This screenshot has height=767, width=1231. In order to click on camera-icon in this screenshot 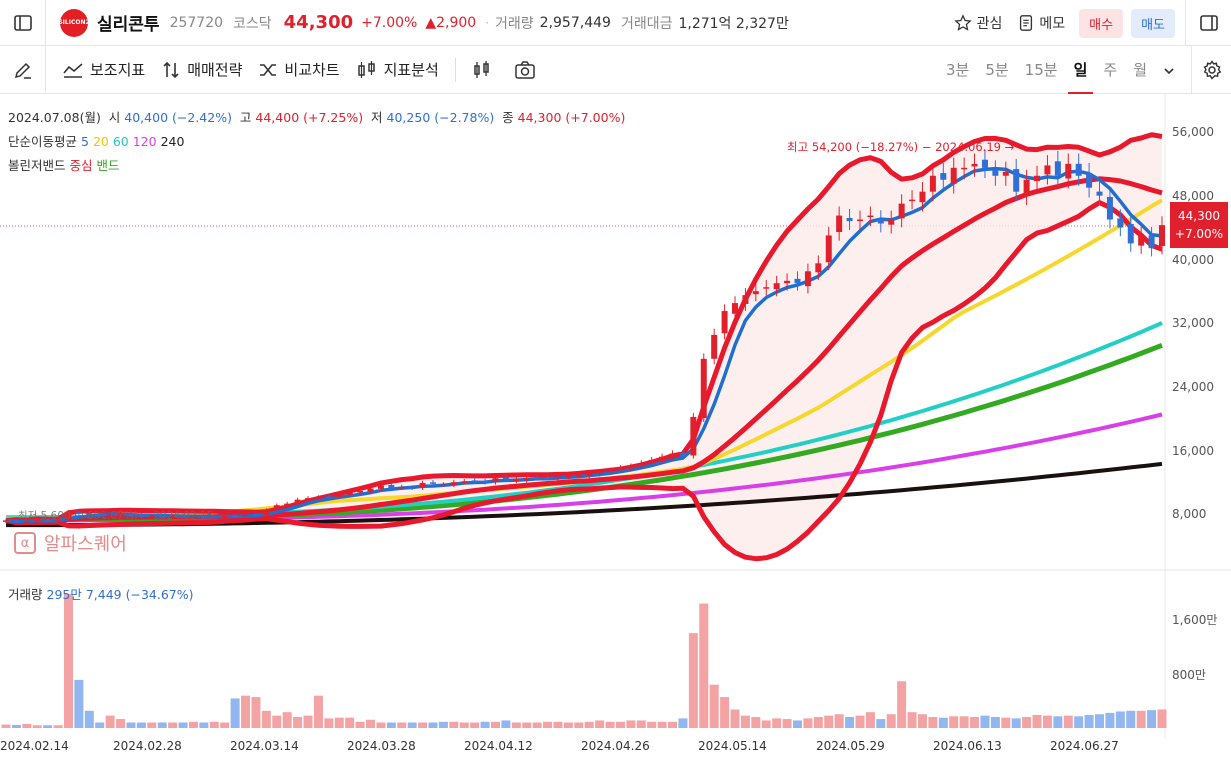, I will do `click(525, 69)`.